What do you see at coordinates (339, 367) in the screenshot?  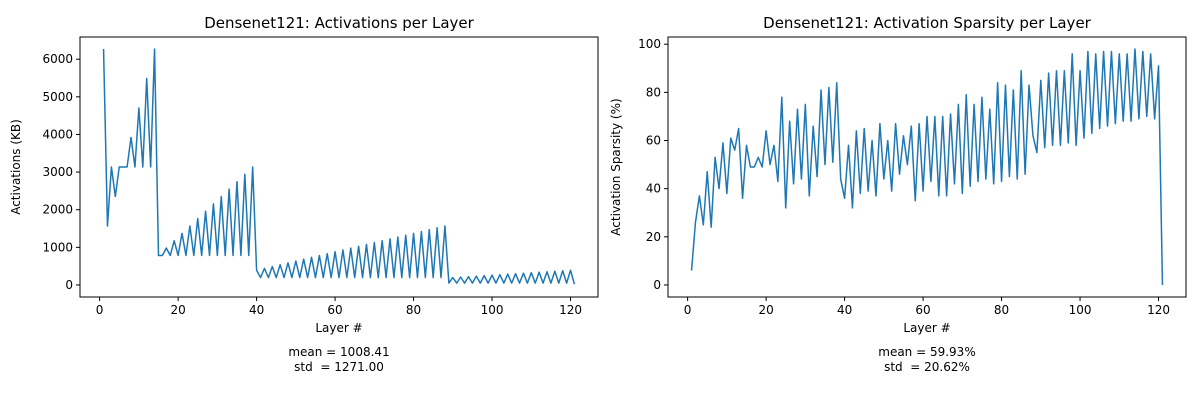 I see `annotation: std = 1271.00` at bounding box center [339, 367].